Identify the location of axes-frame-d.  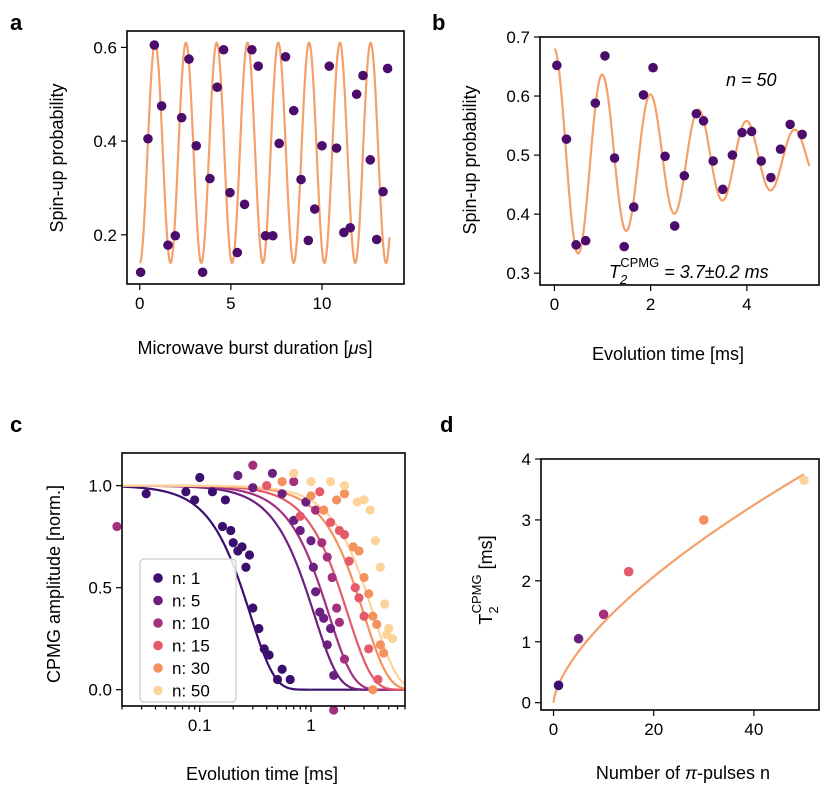
(680, 584).